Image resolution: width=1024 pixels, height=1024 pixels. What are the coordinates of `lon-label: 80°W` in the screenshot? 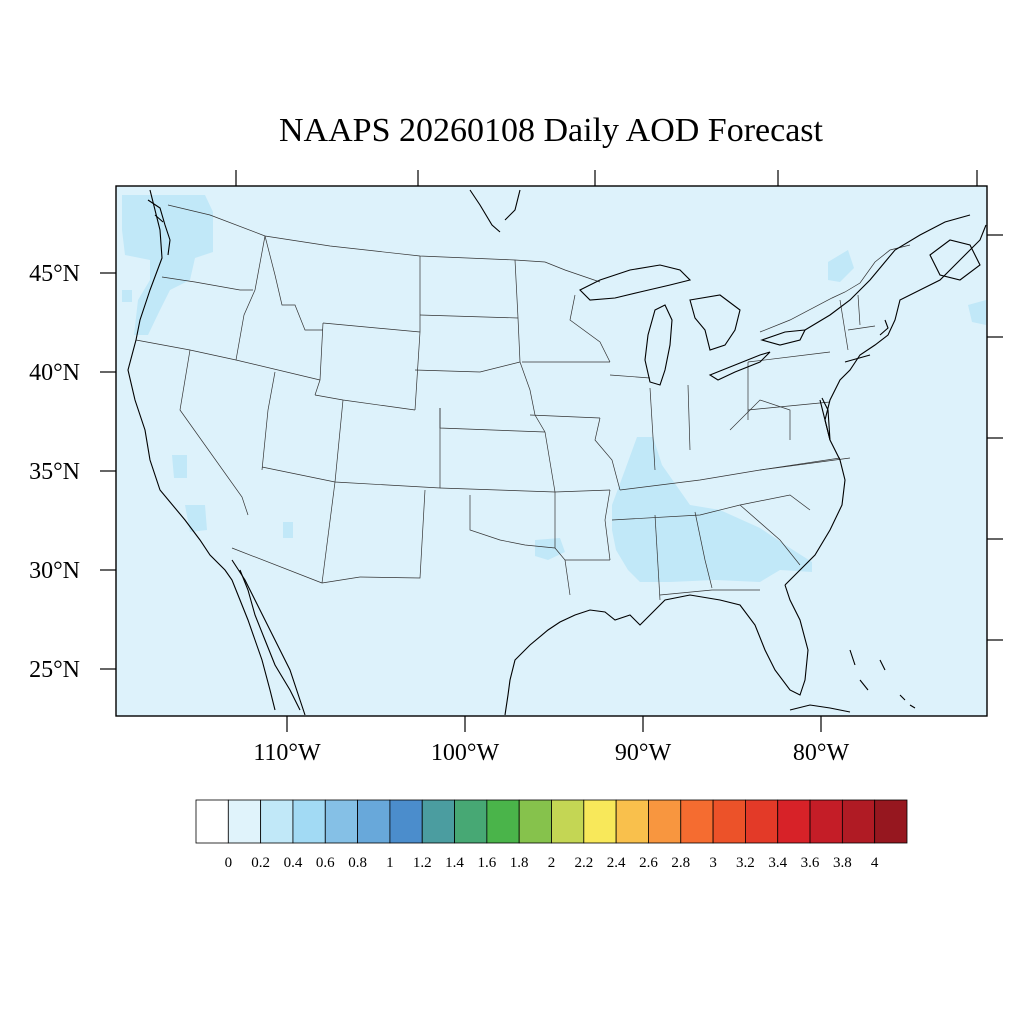 It's located at (821, 753).